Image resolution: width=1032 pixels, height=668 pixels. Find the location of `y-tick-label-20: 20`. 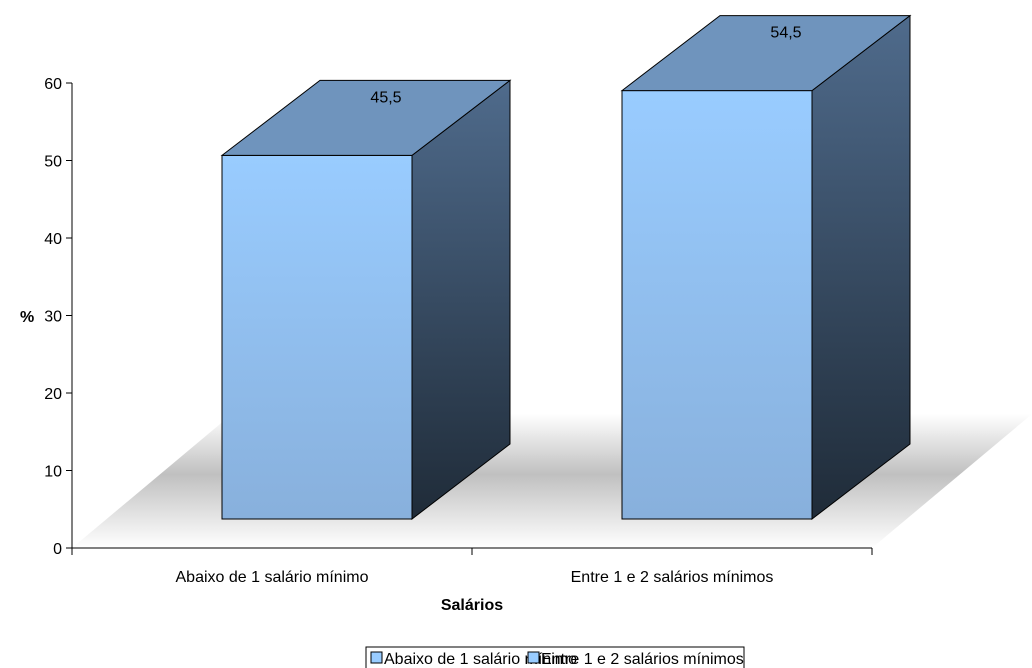

y-tick-label-20: 20 is located at coordinates (53, 394).